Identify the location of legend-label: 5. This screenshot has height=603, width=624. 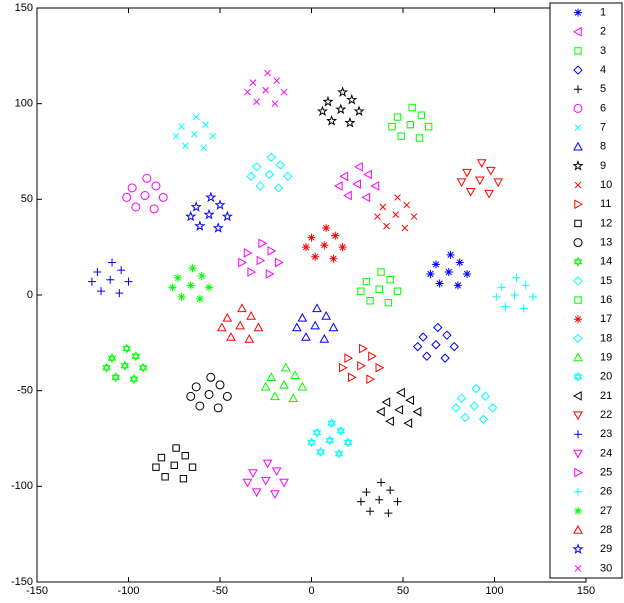
(603, 89).